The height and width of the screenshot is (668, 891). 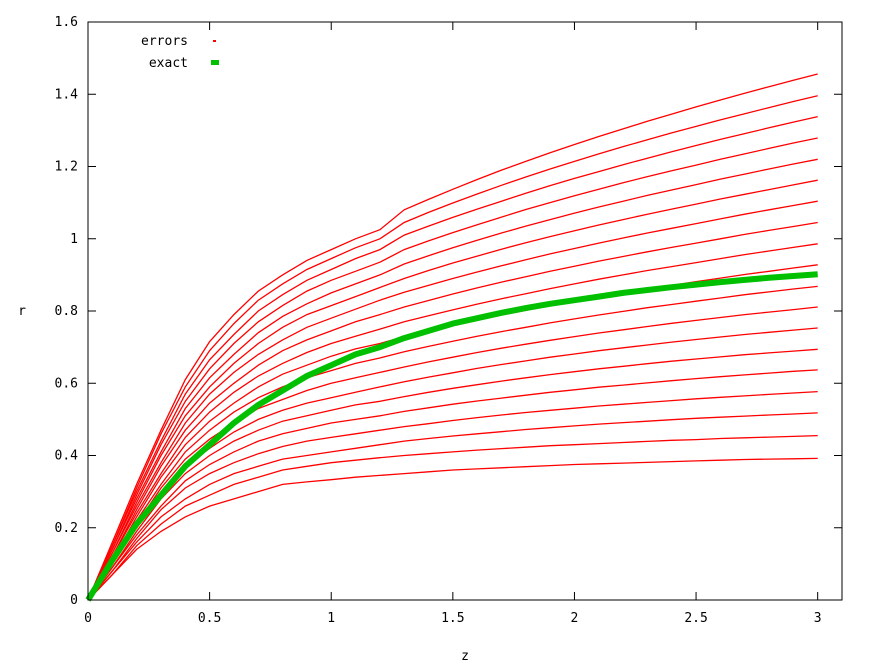 I want to click on y-tick-label: 1, so click(x=74, y=239).